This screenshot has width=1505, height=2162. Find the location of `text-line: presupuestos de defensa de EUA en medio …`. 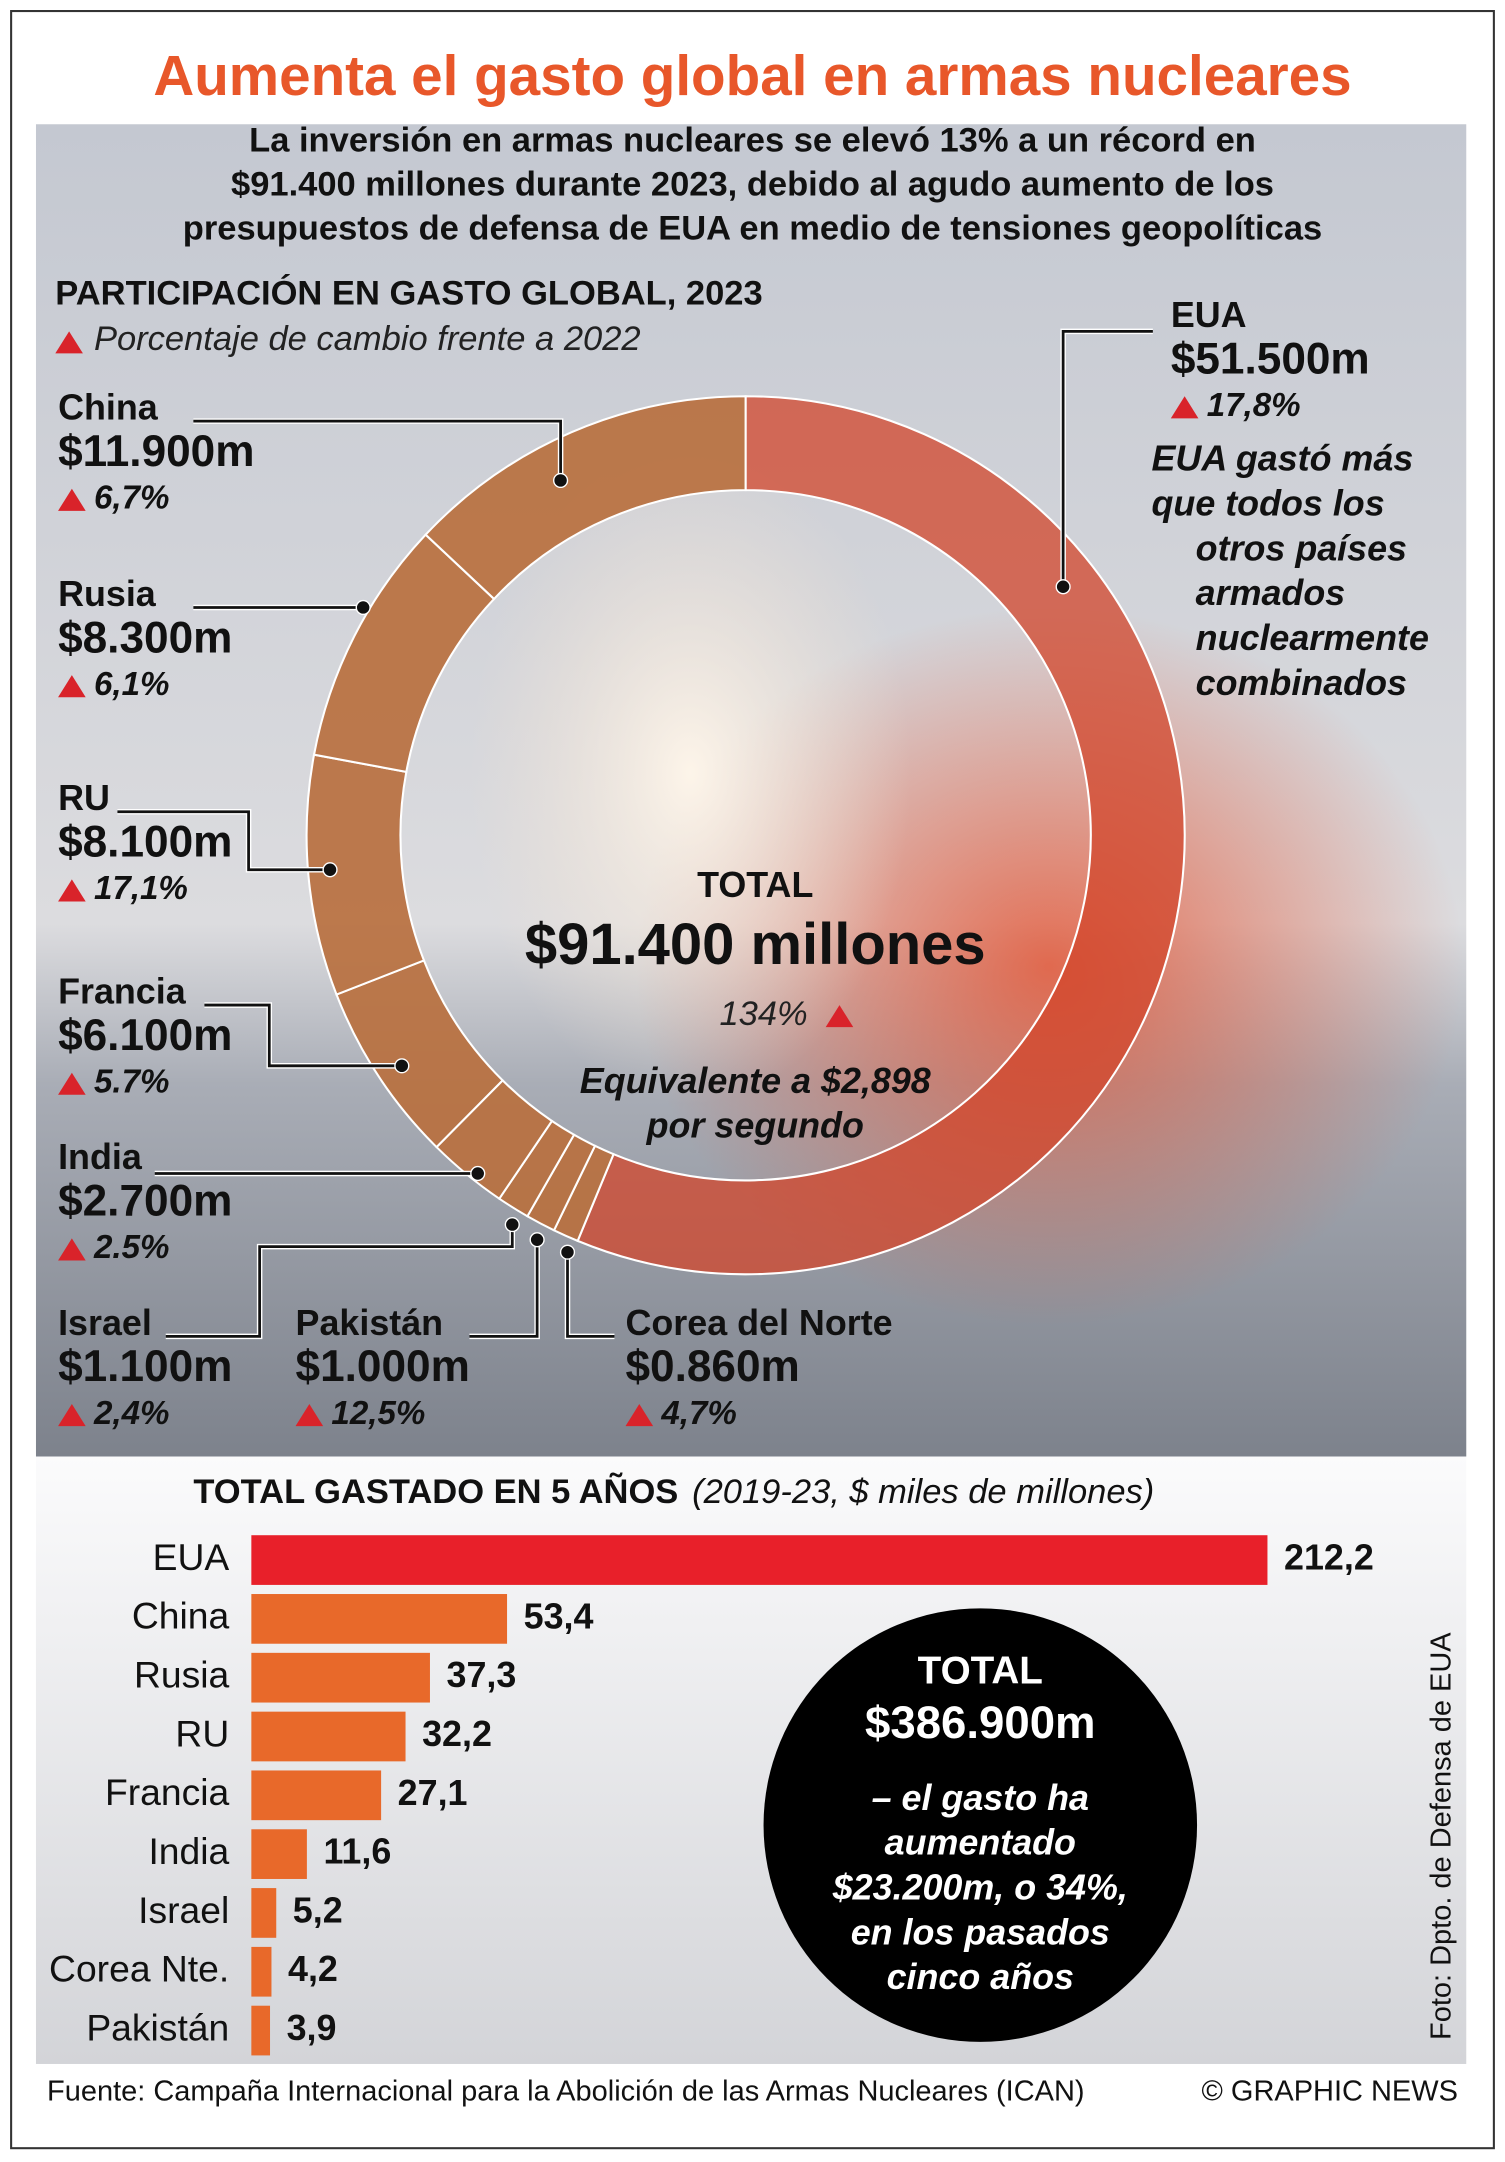

text-line: presupuestos de defensa de EUA en medio … is located at coordinates (752, 229).